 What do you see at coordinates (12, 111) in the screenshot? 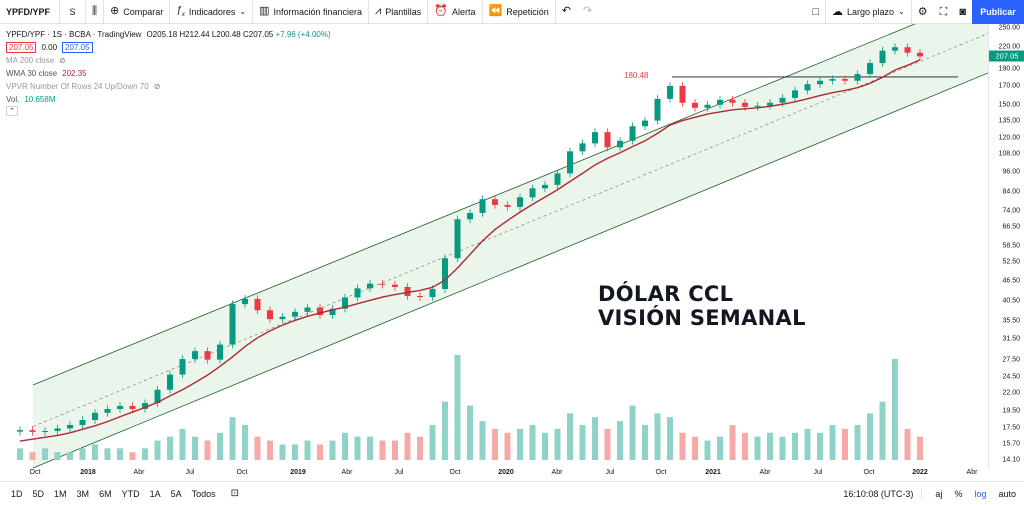
I see `collapse-legend-icon: ⌃` at bounding box center [12, 111].